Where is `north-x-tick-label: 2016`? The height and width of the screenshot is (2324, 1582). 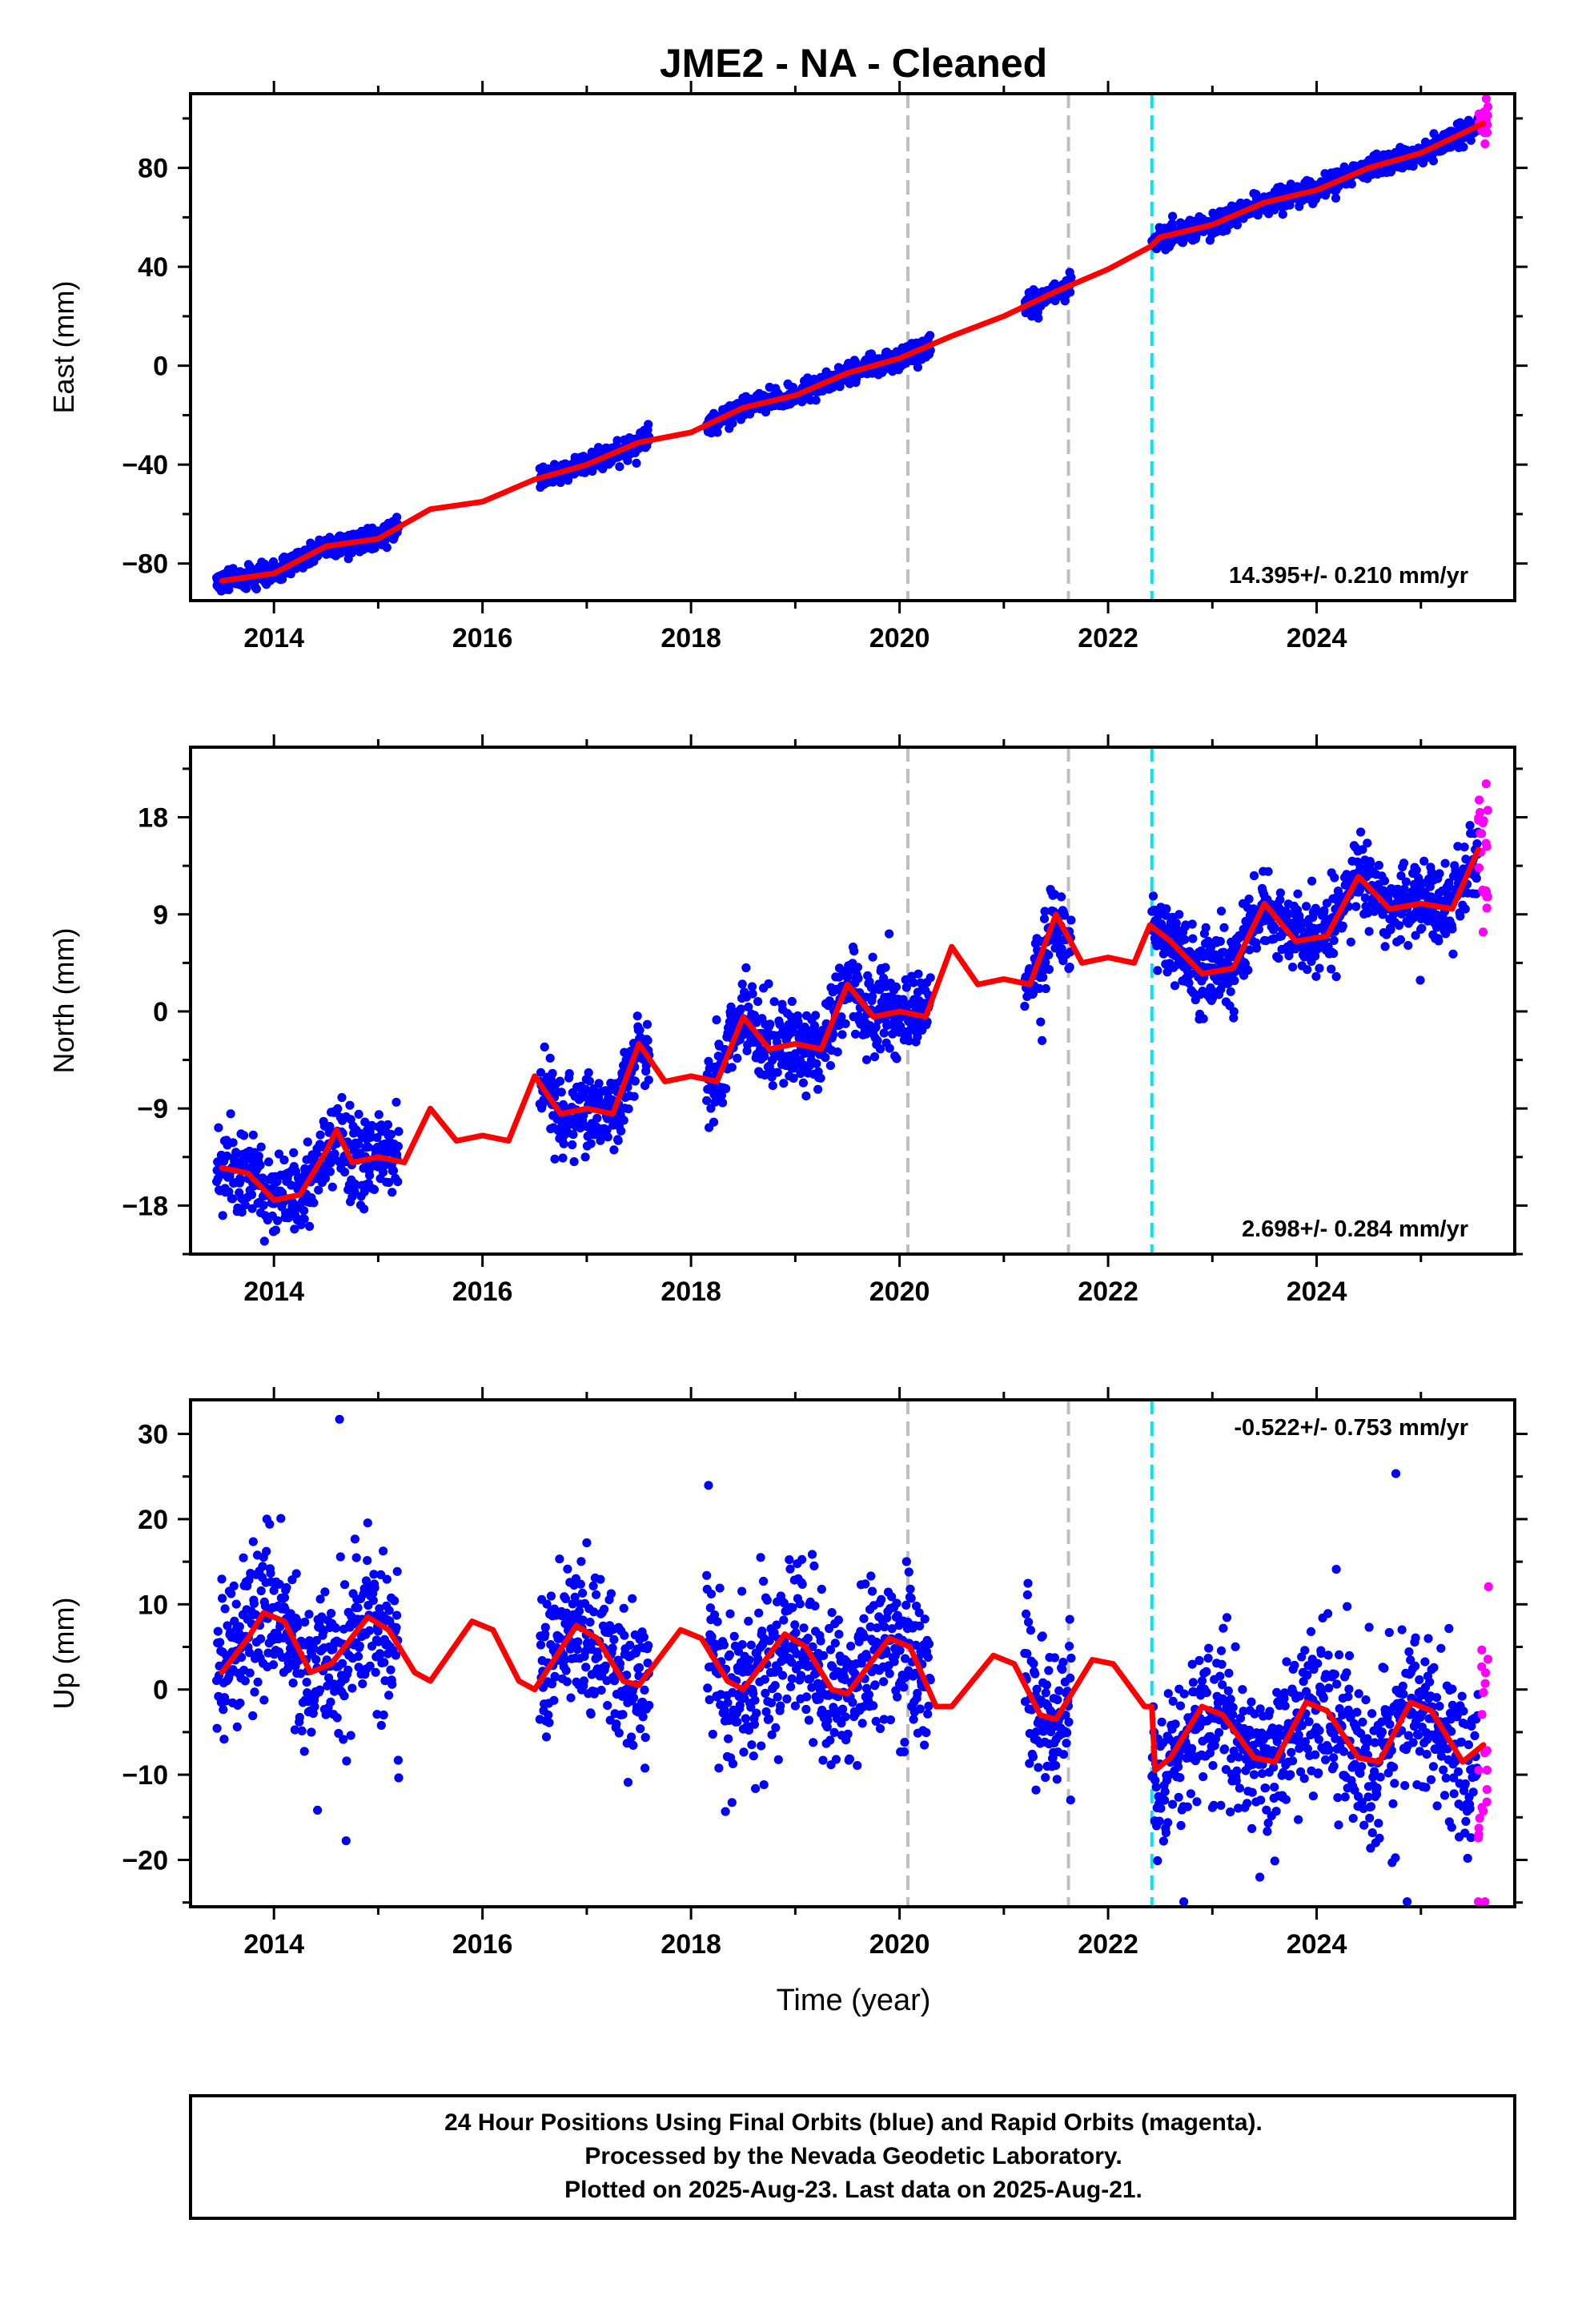
north-x-tick-label: 2016 is located at coordinates (483, 1292).